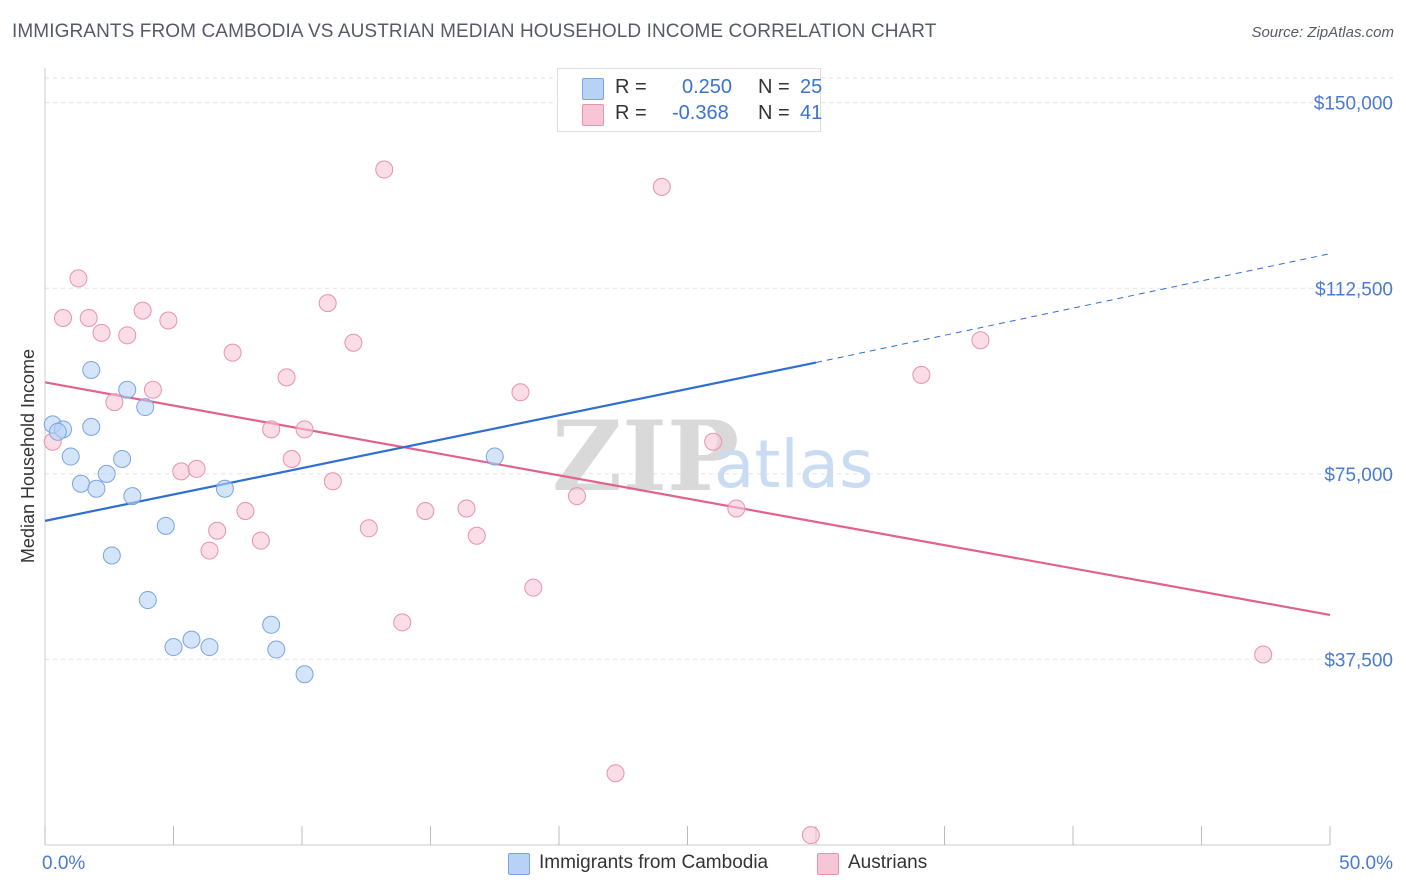 The width and height of the screenshot is (1406, 892). I want to click on trendline-cambodia-extension, so click(1073, 308).